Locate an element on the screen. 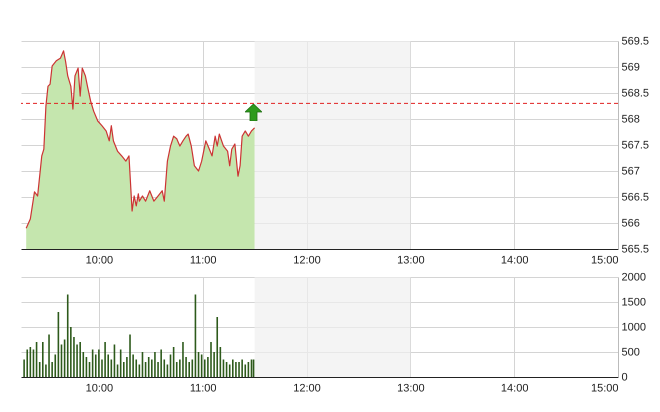  y-tick-label: 566.5 is located at coordinates (636, 198).